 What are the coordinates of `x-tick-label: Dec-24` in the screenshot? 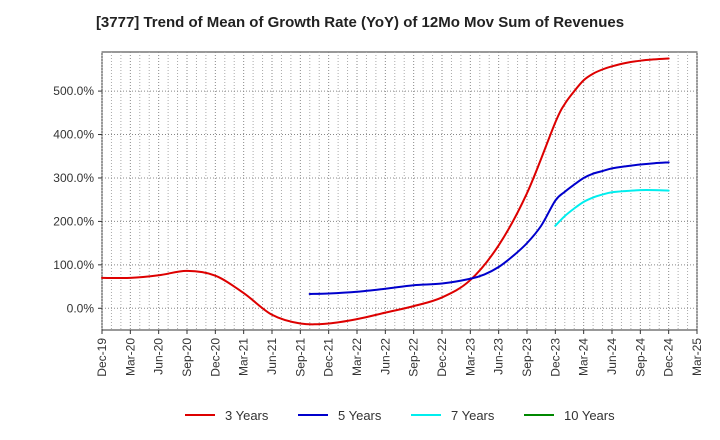 It's located at (669, 357).